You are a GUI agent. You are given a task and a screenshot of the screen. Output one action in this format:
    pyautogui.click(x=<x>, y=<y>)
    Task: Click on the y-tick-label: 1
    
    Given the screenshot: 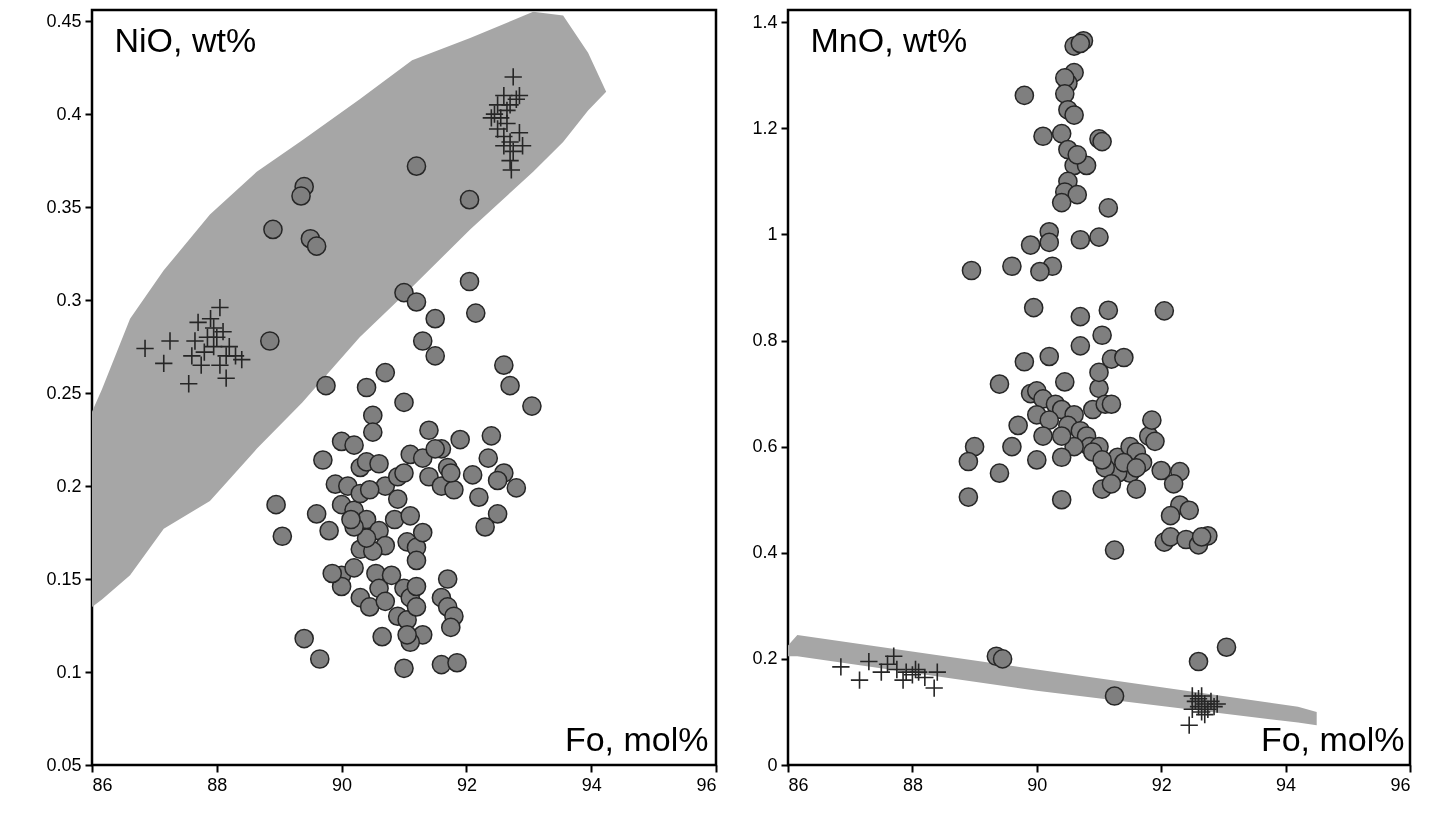 What is the action you would take?
    pyautogui.click(x=772, y=233)
    